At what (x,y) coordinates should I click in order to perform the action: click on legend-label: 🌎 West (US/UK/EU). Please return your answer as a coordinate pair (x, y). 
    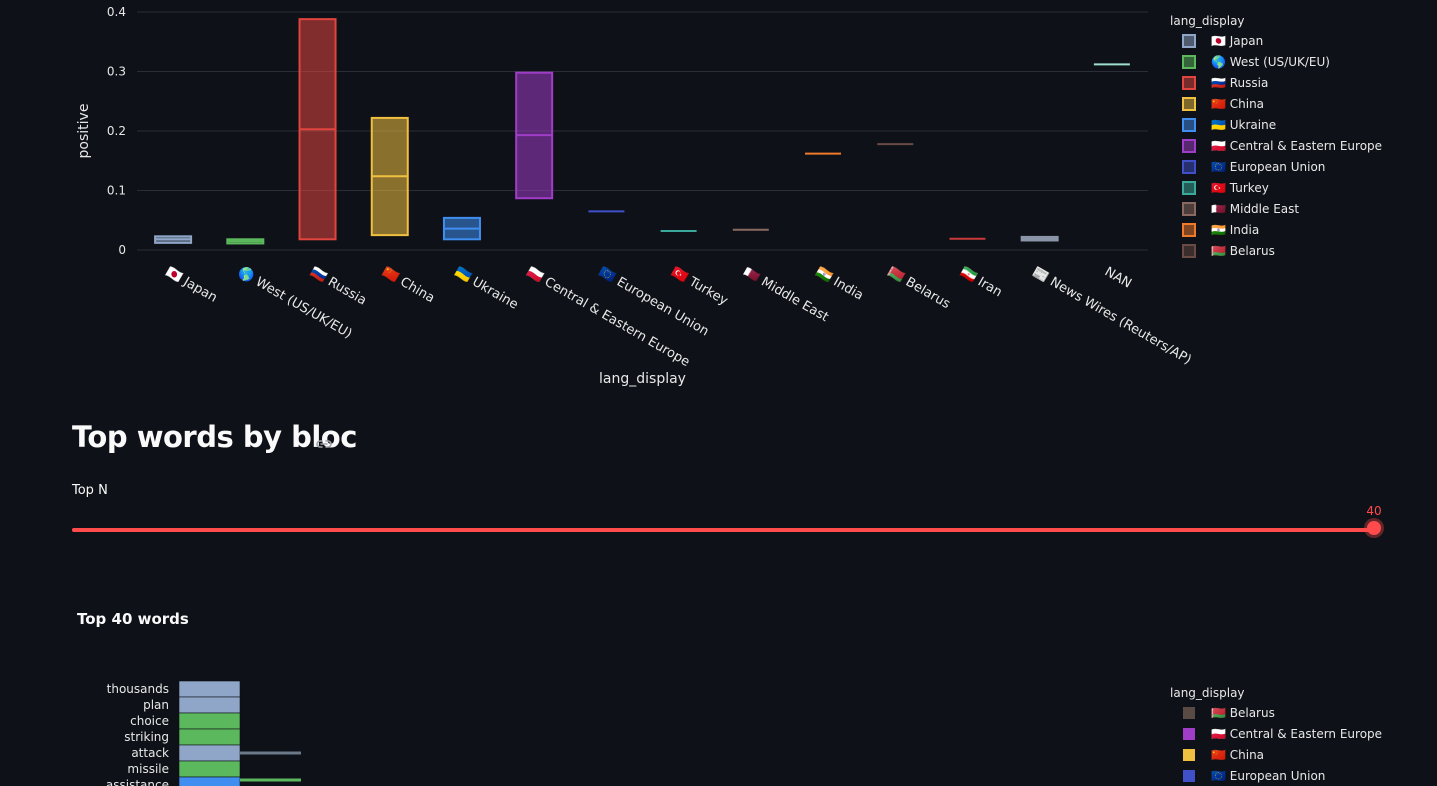
    Looking at the image, I should click on (1270, 62).